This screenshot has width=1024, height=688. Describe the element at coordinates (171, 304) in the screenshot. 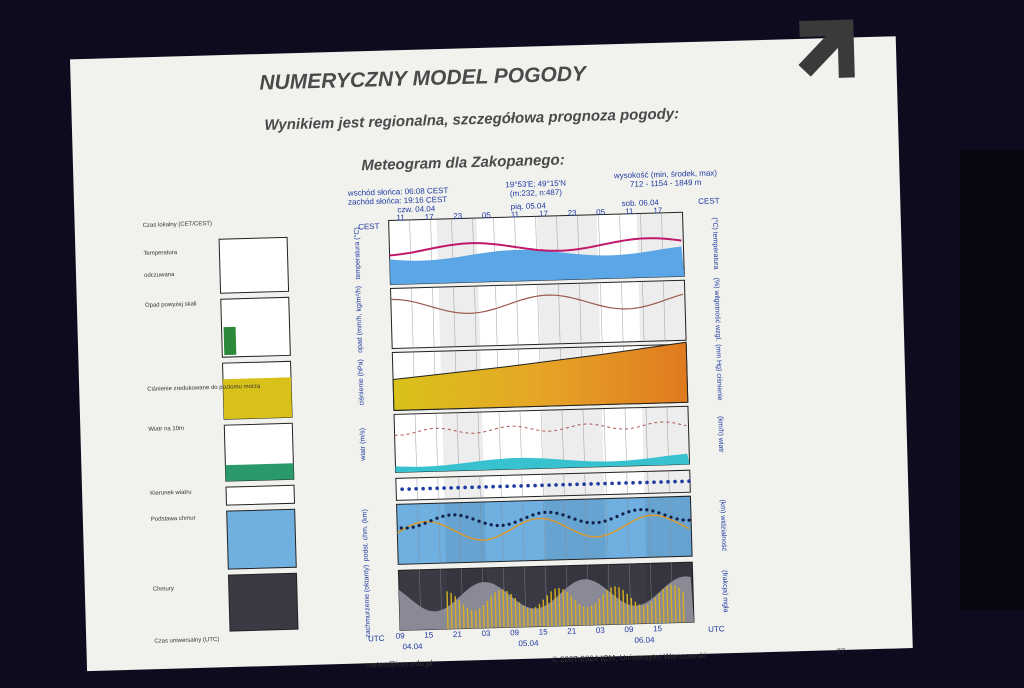

I see `legend-label: Opad powyżej skali` at that location.